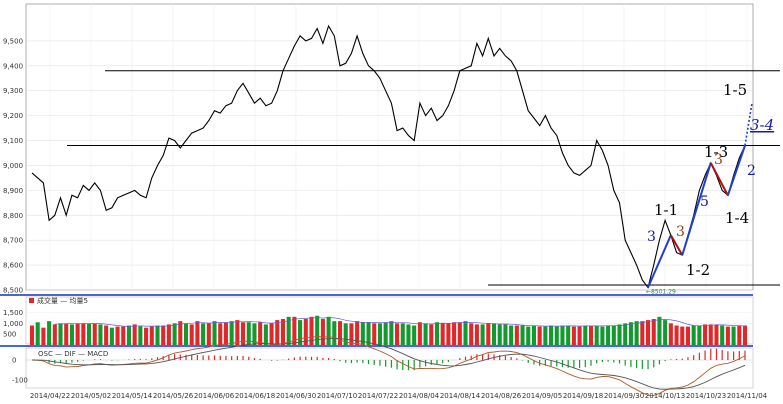  Describe the element at coordinates (748, 124) in the screenshot. I see `wave-projection-line` at that location.